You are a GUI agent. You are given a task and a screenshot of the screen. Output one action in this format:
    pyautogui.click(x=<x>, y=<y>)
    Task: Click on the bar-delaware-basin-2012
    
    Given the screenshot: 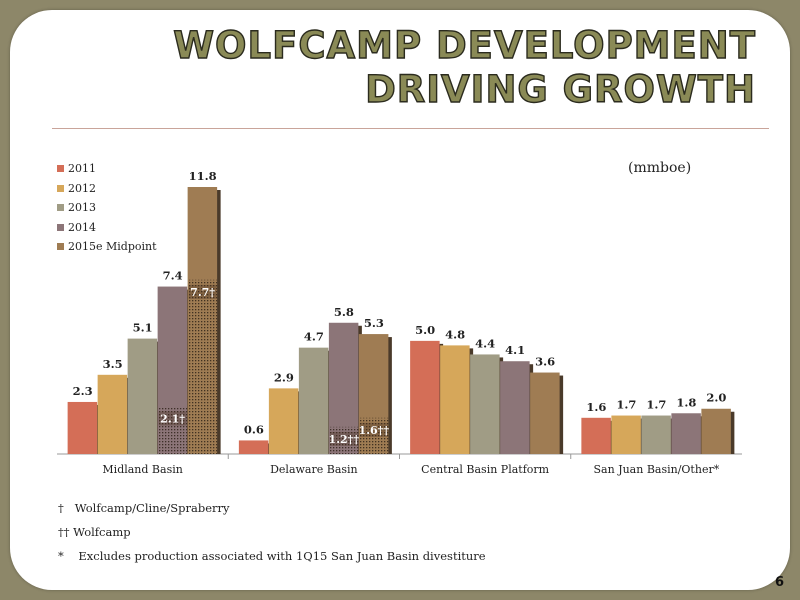 What is the action you would take?
    pyautogui.click(x=283, y=421)
    